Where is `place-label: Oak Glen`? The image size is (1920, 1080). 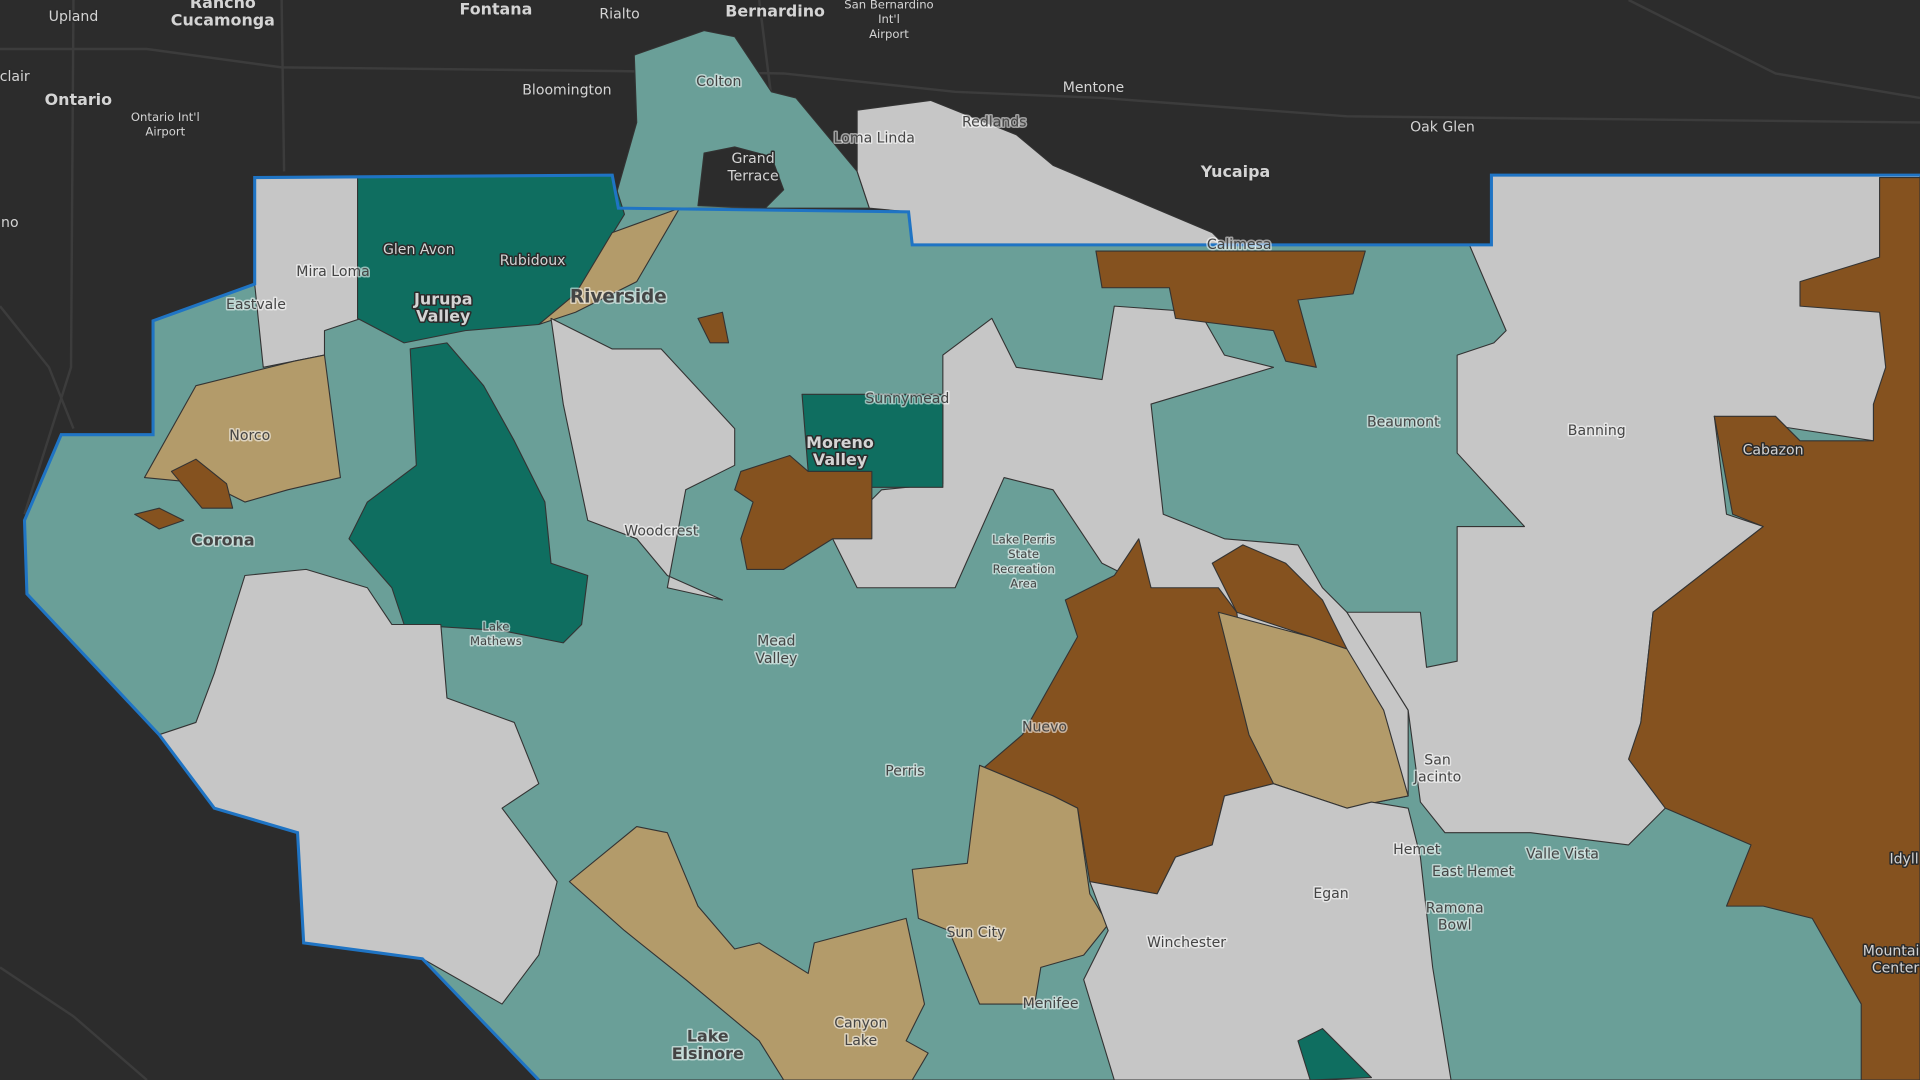 place-label: Oak Glen is located at coordinates (1442, 127).